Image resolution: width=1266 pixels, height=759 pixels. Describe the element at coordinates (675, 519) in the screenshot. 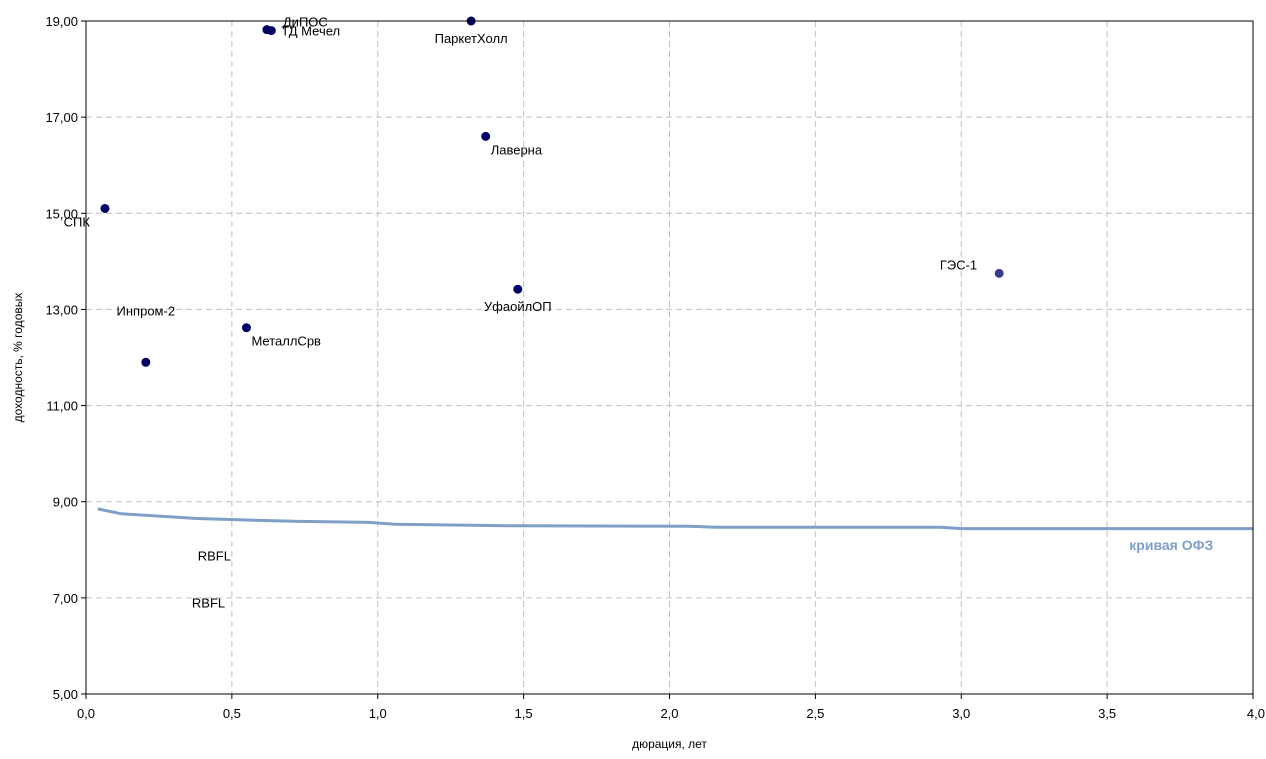

I see `series-line-ofz` at that location.